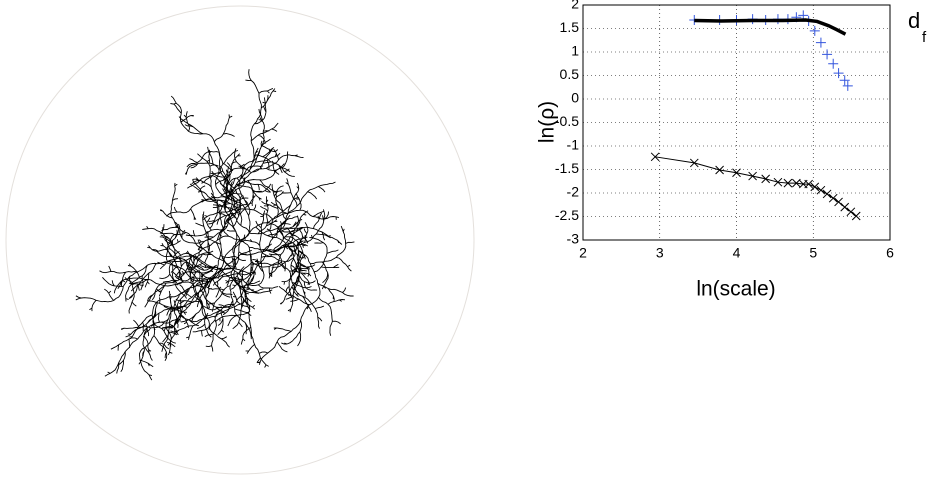 This screenshot has width=931, height=483. What do you see at coordinates (567, 168) in the screenshot?
I see `y-tick-label: -1.5` at bounding box center [567, 168].